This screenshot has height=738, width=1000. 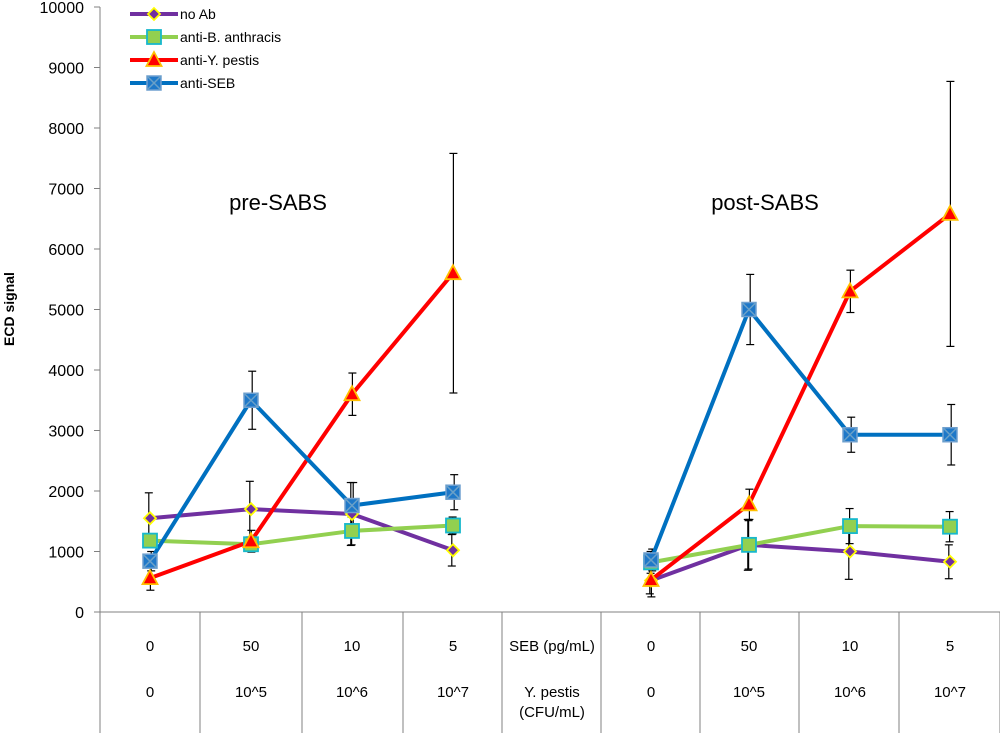 I want to click on legend-label-3: anti-SEB, so click(x=207, y=83).